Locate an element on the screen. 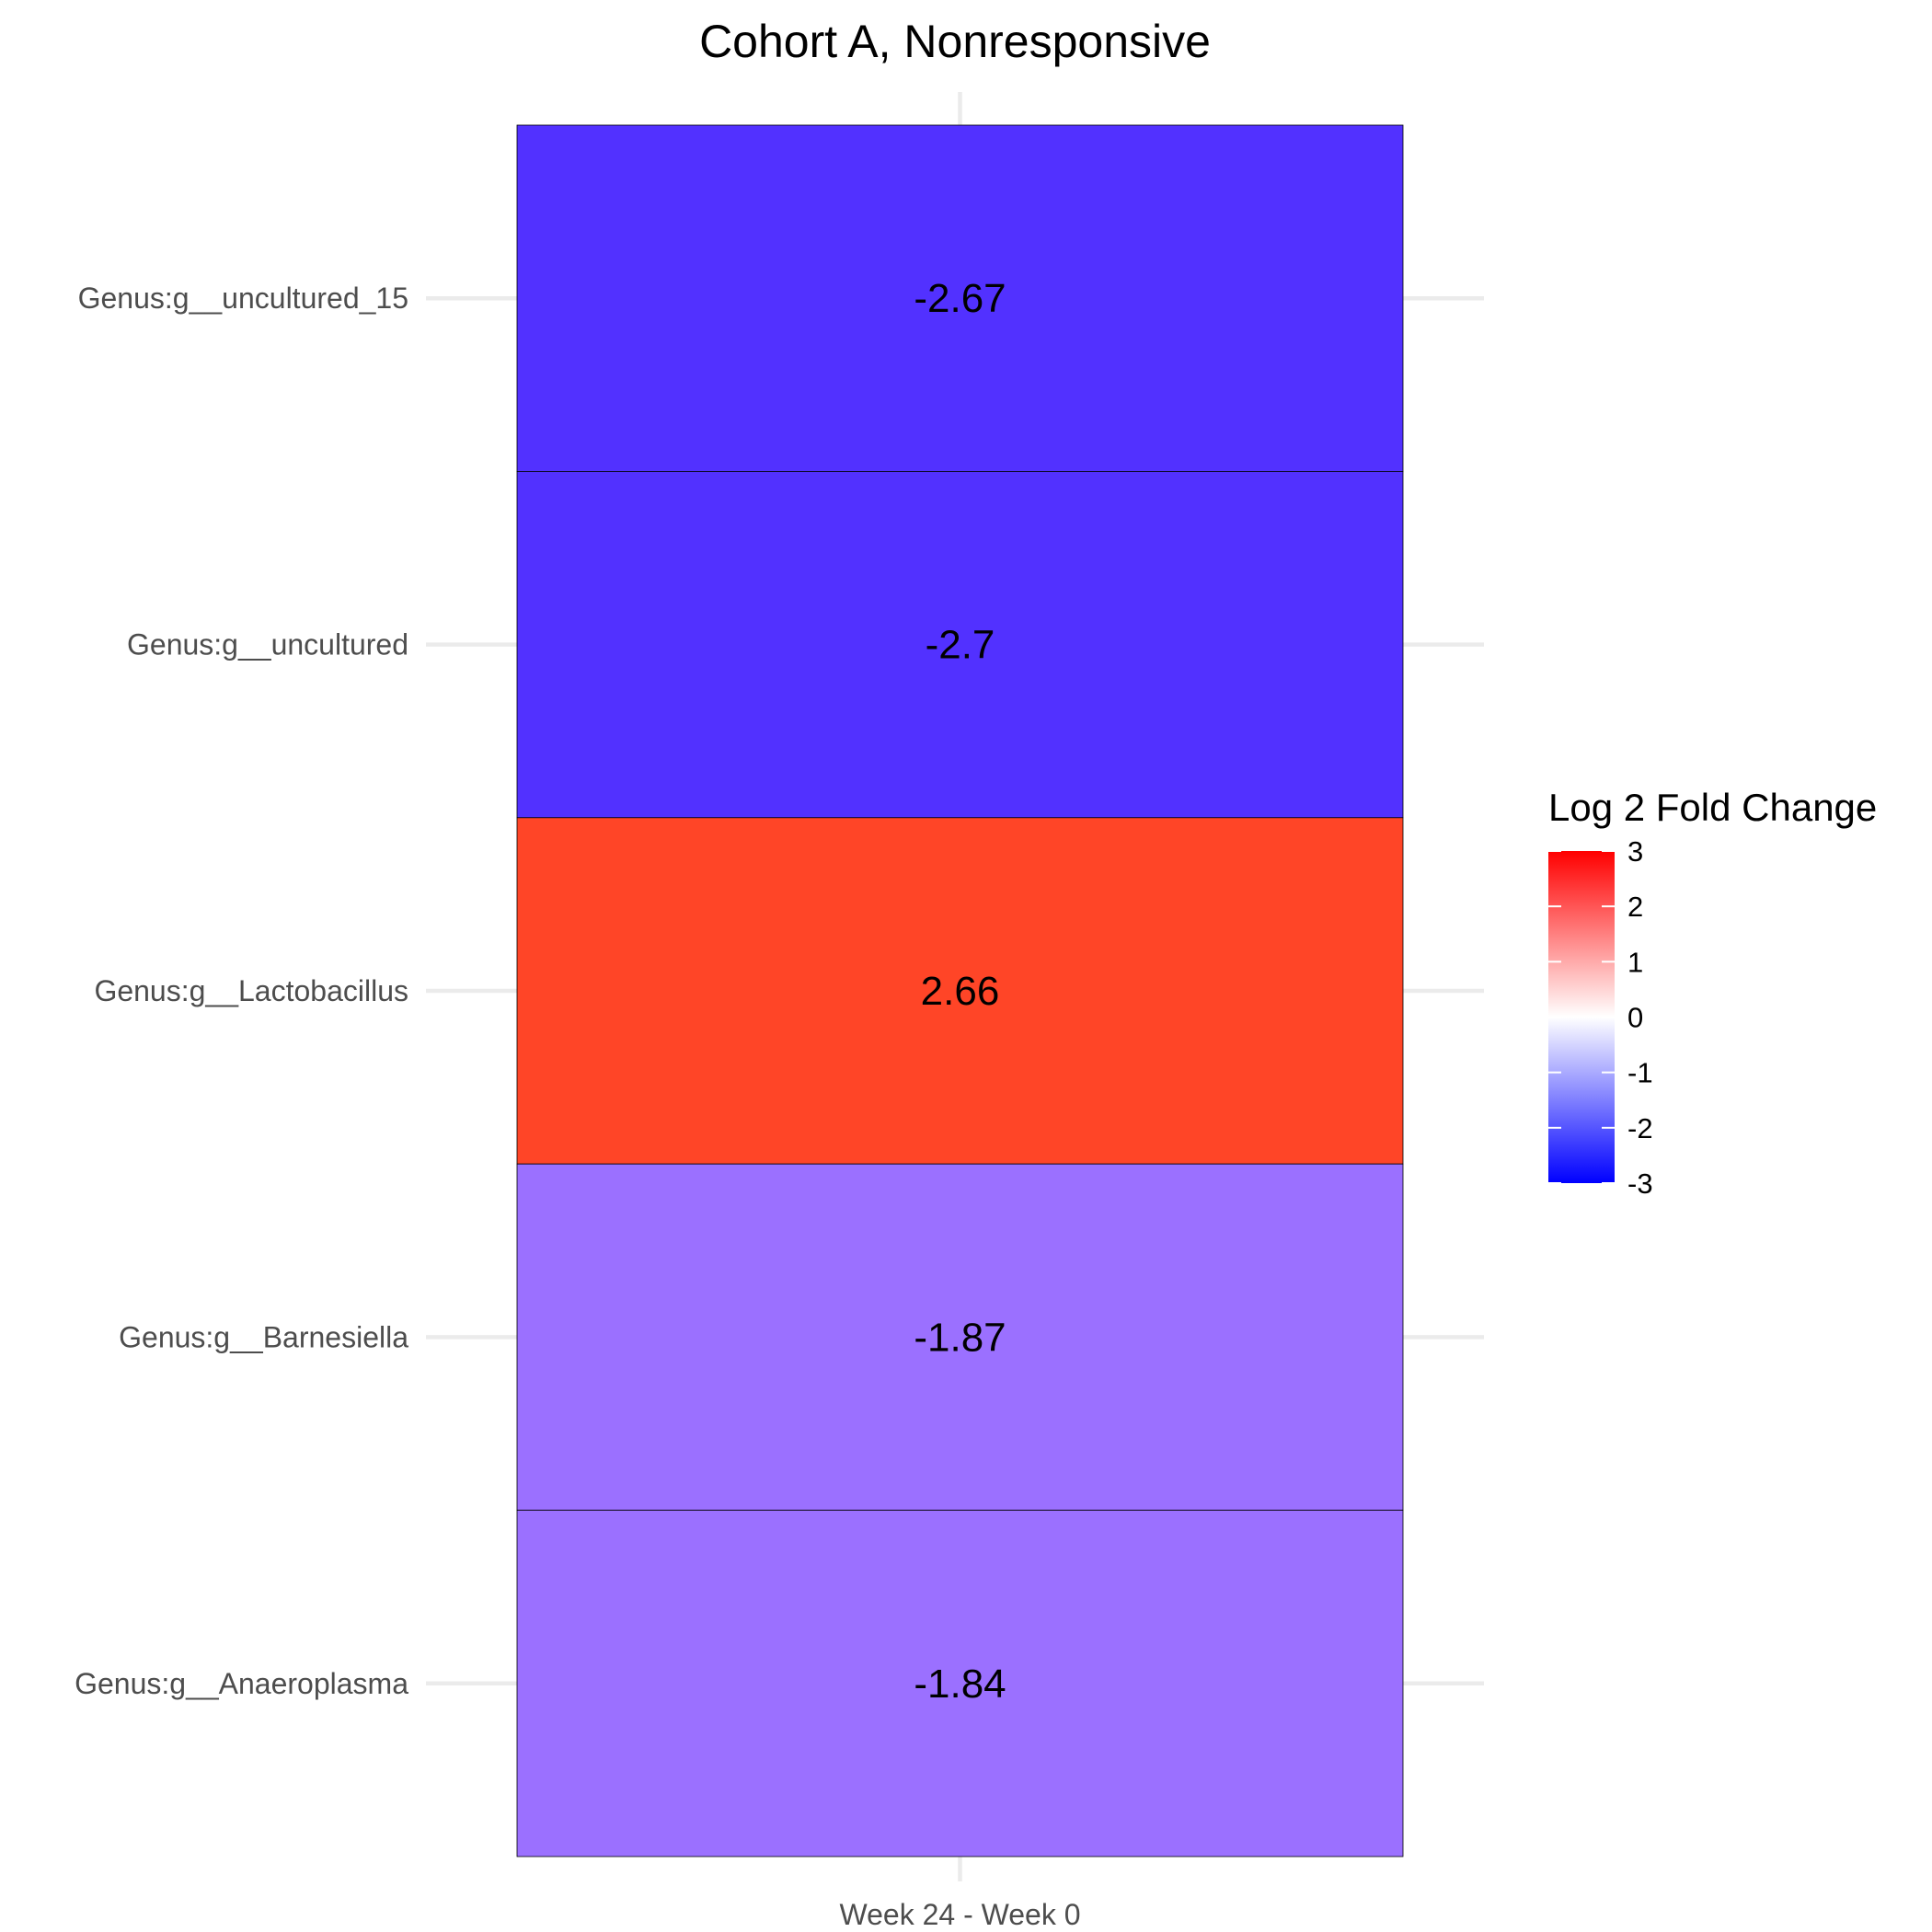 This screenshot has width=1932, height=1932. y-tick-label: Genus:g__Lactobacillus is located at coordinates (251, 991).